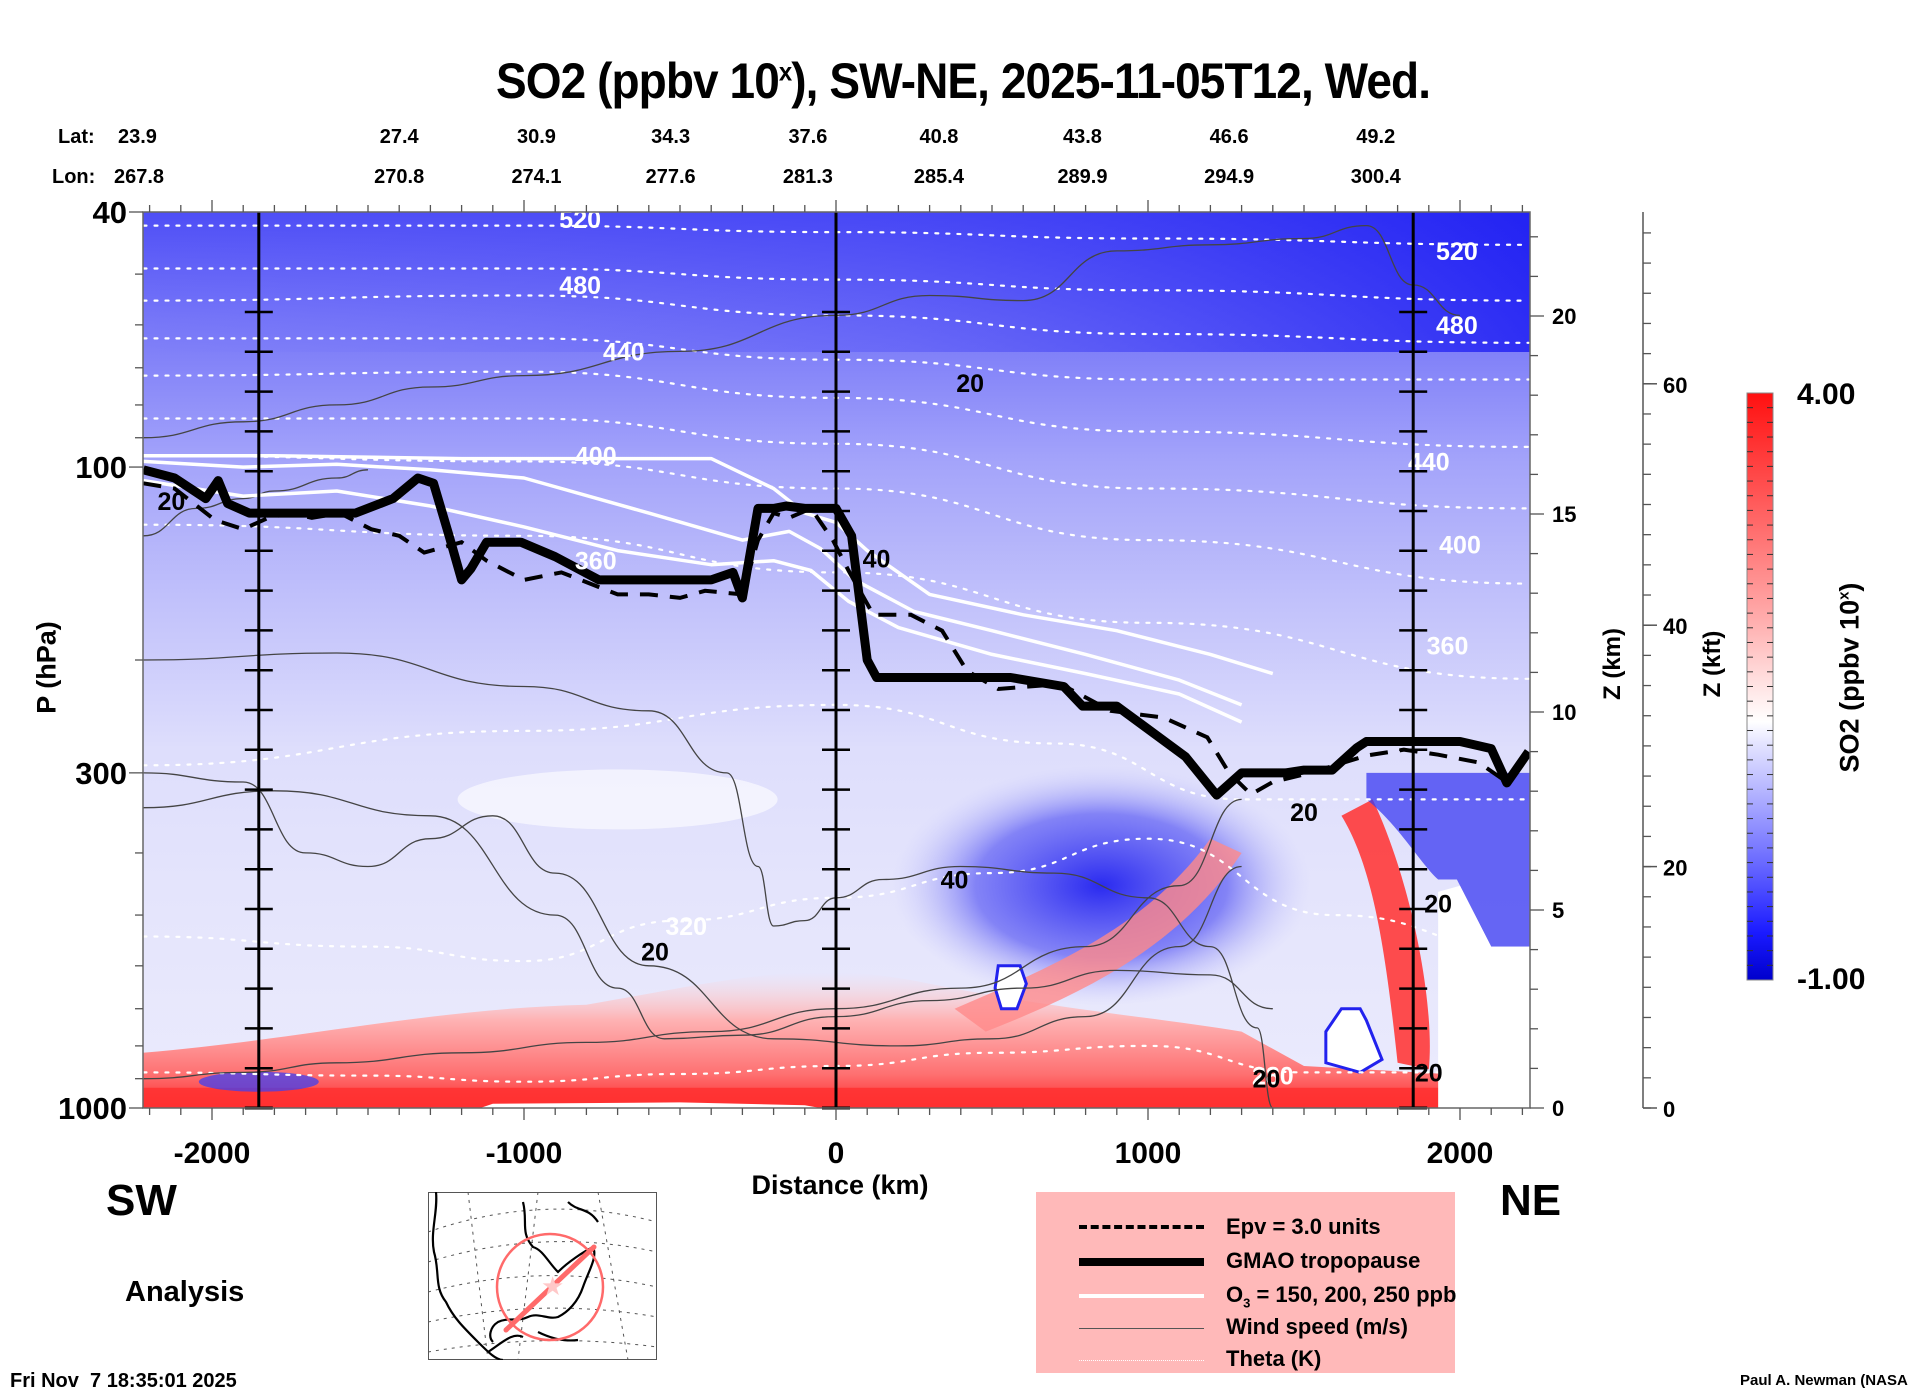  I want to click on x-tick-label: -2000, so click(212, 1153).